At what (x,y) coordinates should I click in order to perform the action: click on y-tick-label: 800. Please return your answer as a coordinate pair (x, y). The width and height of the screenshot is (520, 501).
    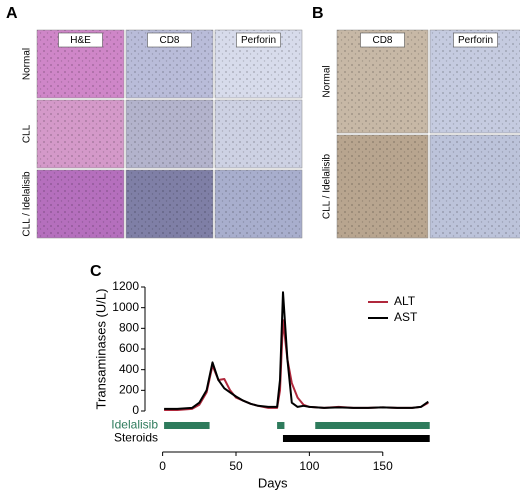
    Looking at the image, I should click on (129, 328).